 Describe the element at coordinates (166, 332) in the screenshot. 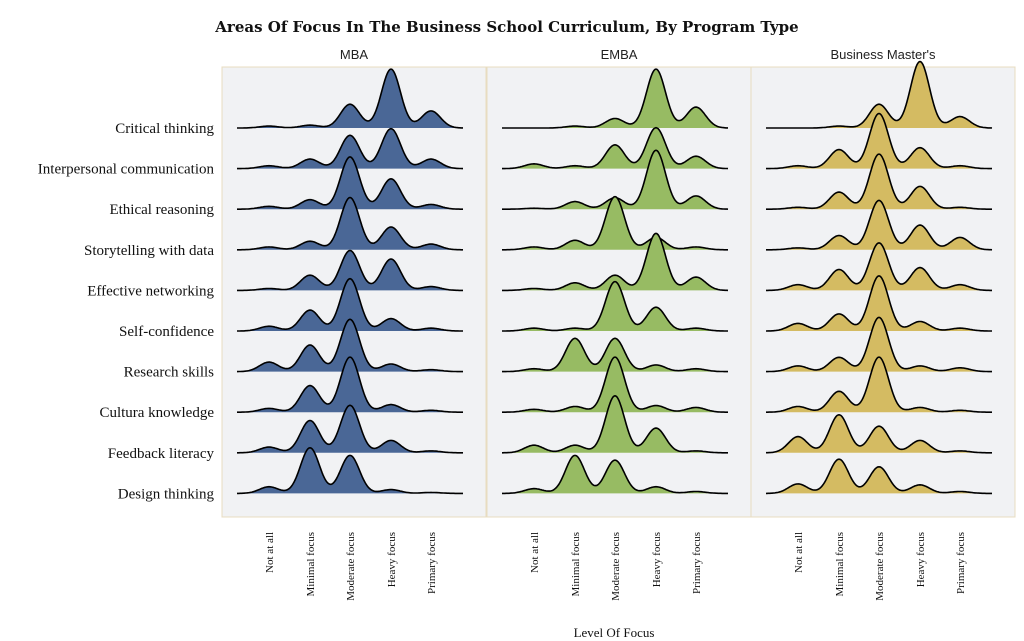

I see `category-label: Self-confidence` at that location.